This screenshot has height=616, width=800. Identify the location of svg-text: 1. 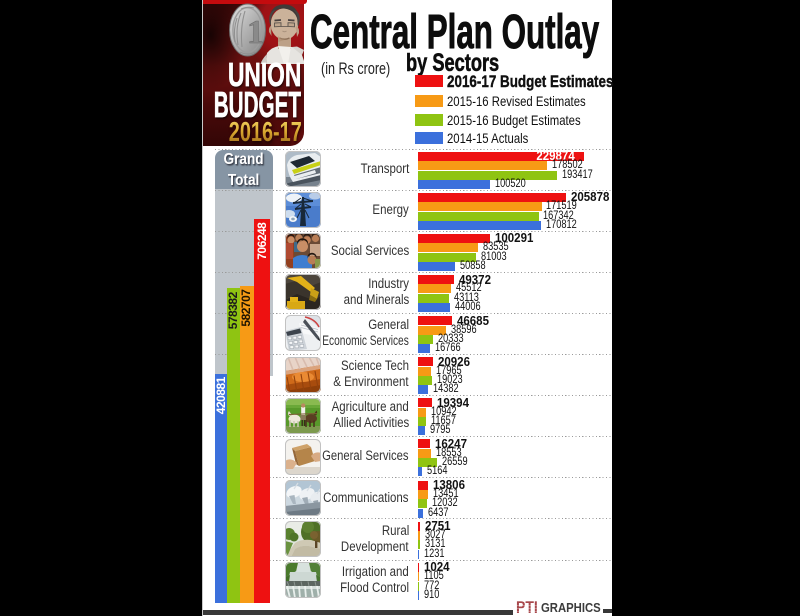
(255, 32).